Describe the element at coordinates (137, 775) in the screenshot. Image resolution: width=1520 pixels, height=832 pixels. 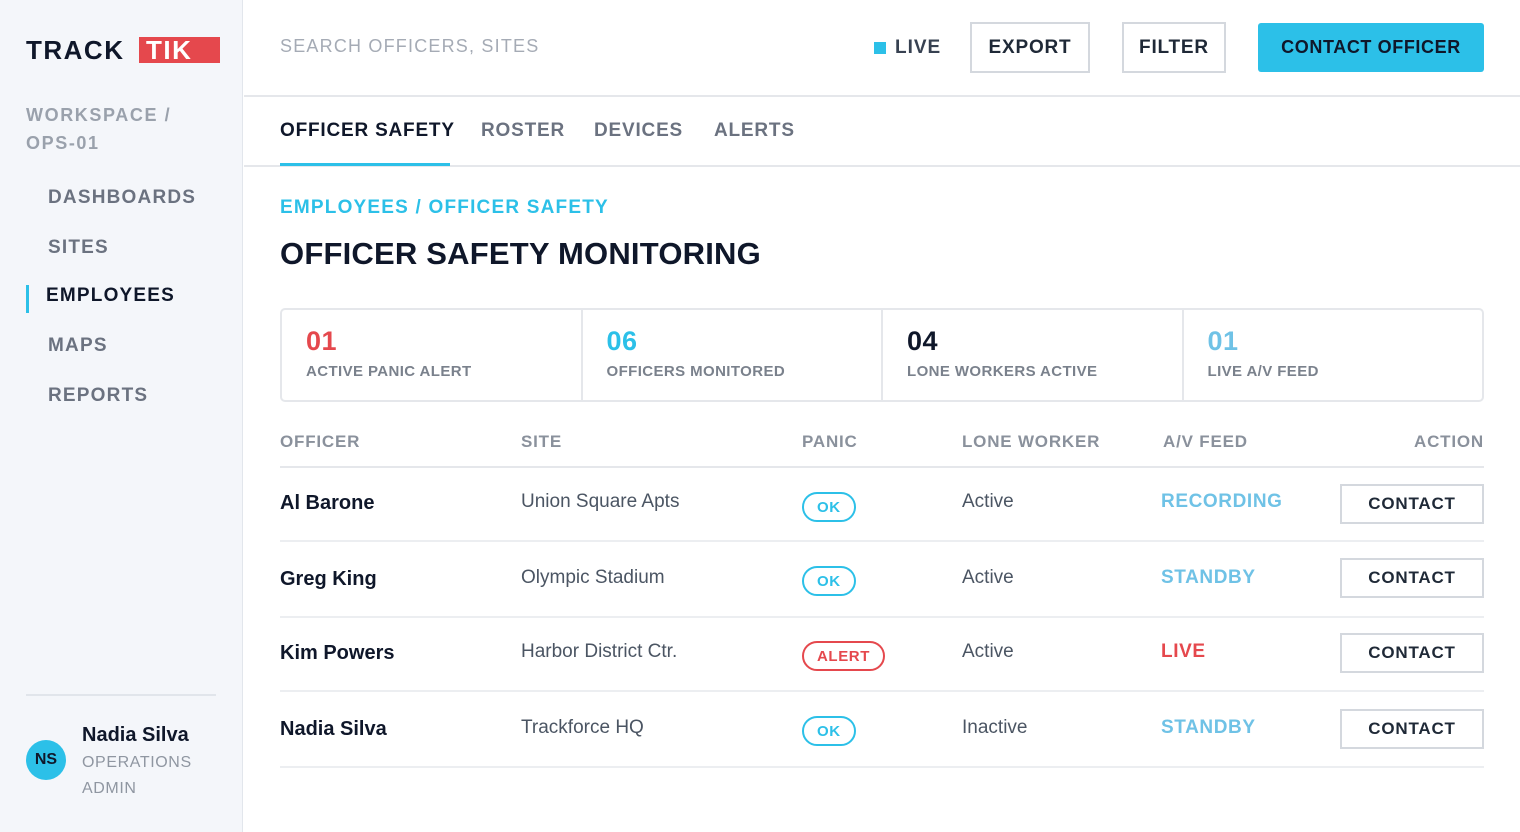
I see `user-role: OPERATIONS ADMIN` at that location.